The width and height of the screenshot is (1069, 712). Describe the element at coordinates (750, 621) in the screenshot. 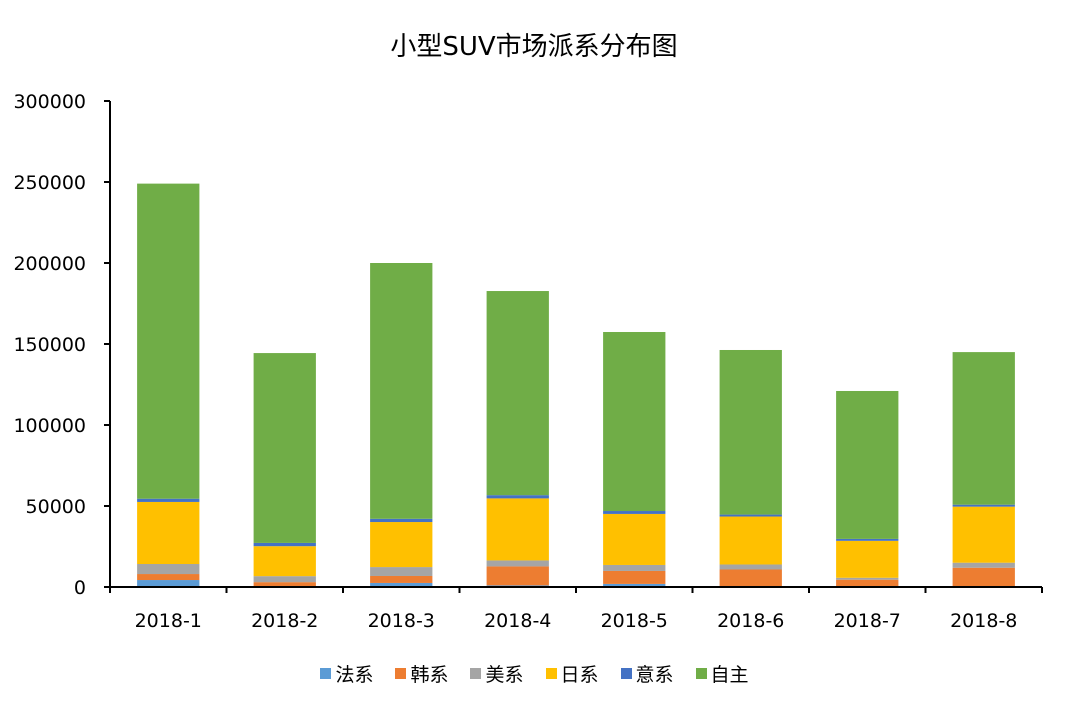

I see `x-tick-label: 2018-6` at that location.